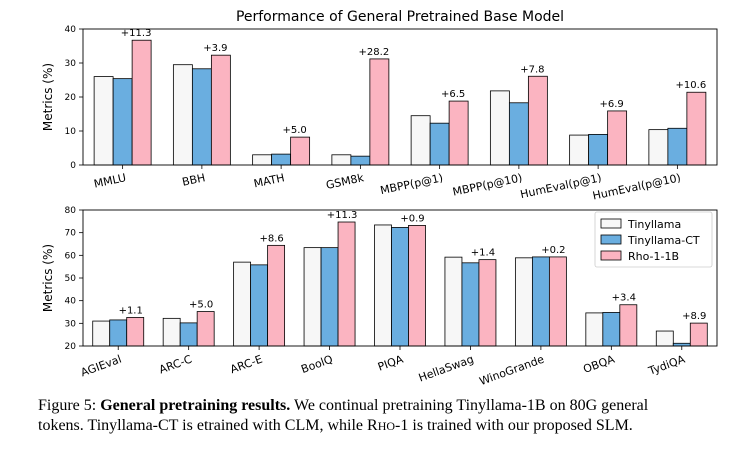  Describe the element at coordinates (453, 94) in the screenshot. I see `improvement-annotation: +6.5` at that location.